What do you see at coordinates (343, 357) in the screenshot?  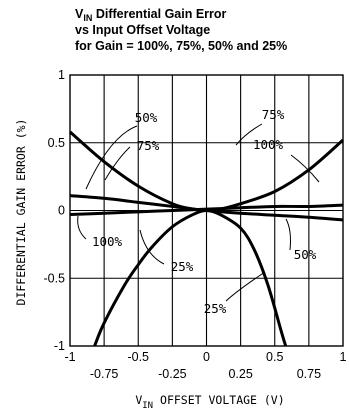 I see `x-tick-label: 1` at bounding box center [343, 357].